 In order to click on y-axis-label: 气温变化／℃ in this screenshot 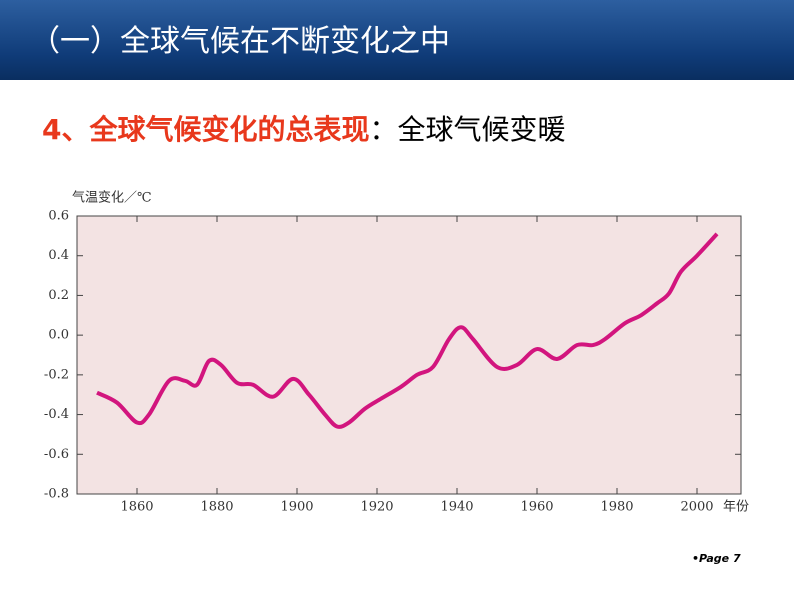, I will do `click(112, 198)`.